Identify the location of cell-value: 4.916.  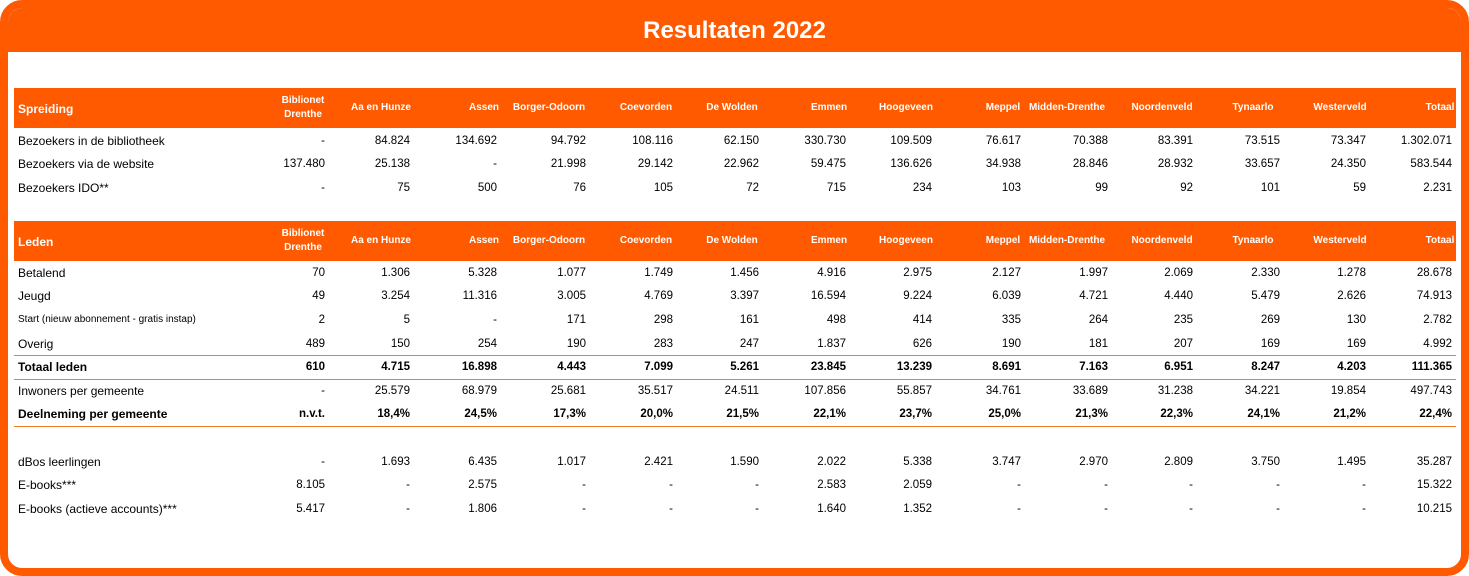
(831, 272).